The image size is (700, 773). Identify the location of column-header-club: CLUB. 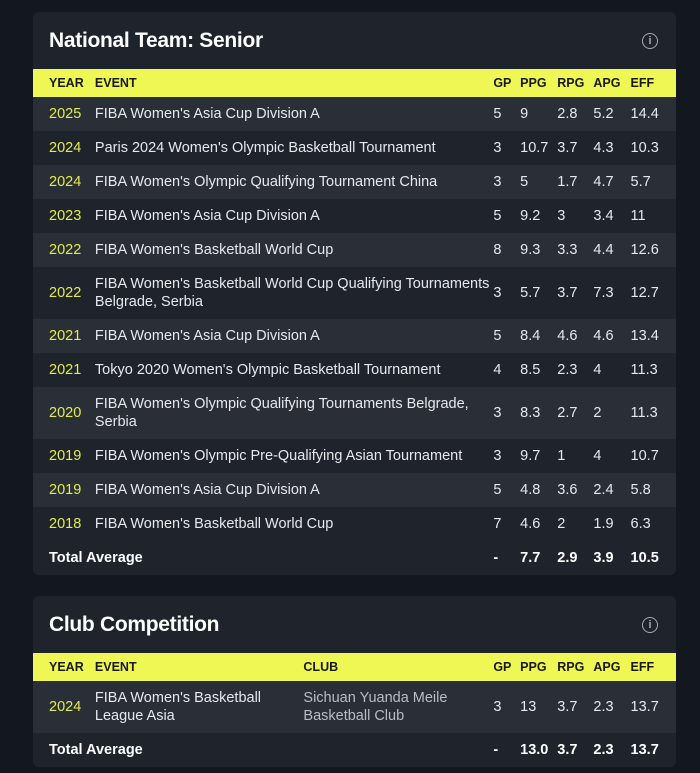
(398, 667).